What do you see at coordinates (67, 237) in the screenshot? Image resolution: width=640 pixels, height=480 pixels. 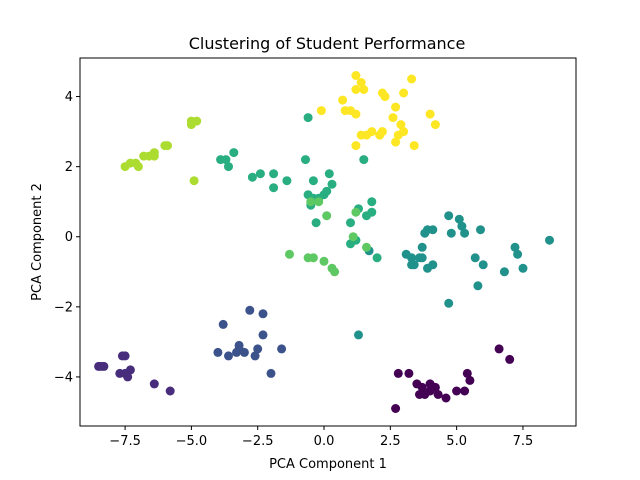 I see `y-axis: −4 −2 0 2 4` at bounding box center [67, 237].